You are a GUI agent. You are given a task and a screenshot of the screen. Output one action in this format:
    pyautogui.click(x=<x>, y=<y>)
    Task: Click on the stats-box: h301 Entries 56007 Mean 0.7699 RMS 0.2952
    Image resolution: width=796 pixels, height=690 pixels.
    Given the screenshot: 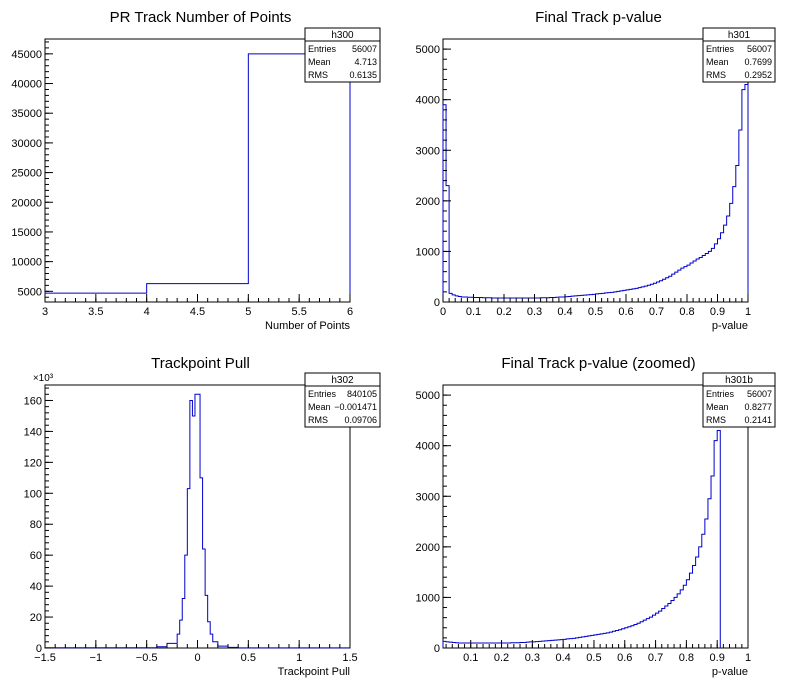 What is the action you would take?
    pyautogui.click(x=739, y=55)
    